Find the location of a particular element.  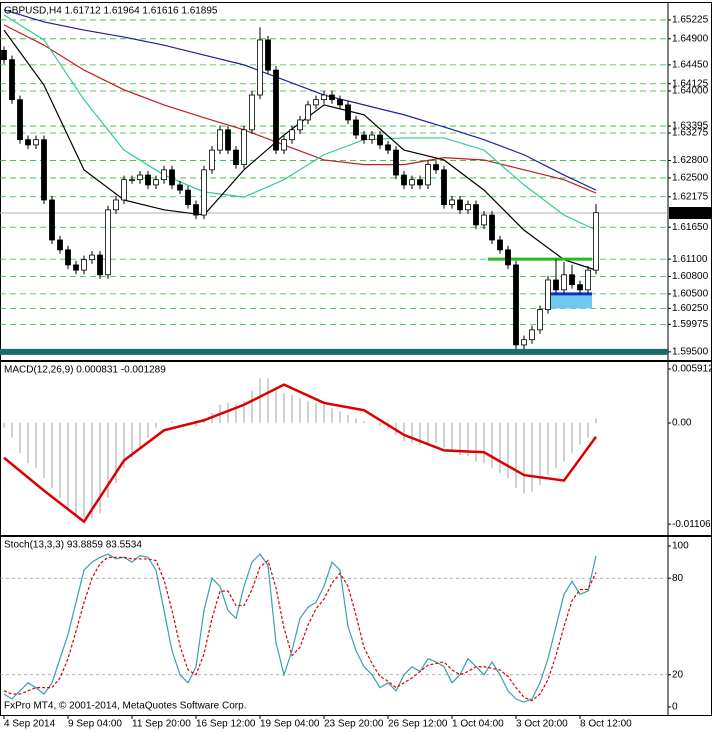

x-tick-label: 11 Sep 20:00 is located at coordinates (161, 724).